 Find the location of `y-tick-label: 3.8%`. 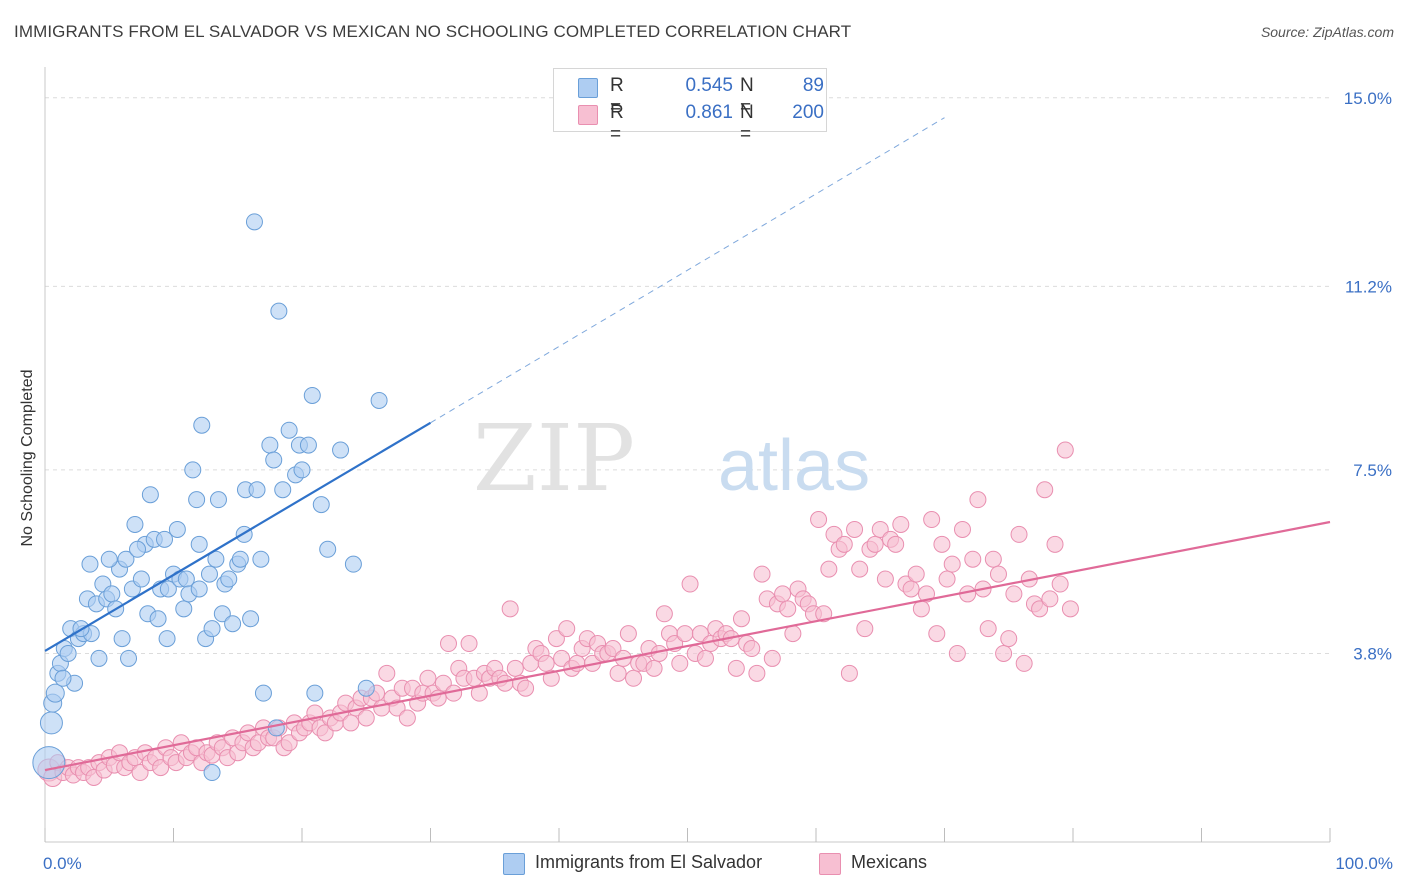

y-tick-label: 3.8% is located at coordinates (1372, 653).